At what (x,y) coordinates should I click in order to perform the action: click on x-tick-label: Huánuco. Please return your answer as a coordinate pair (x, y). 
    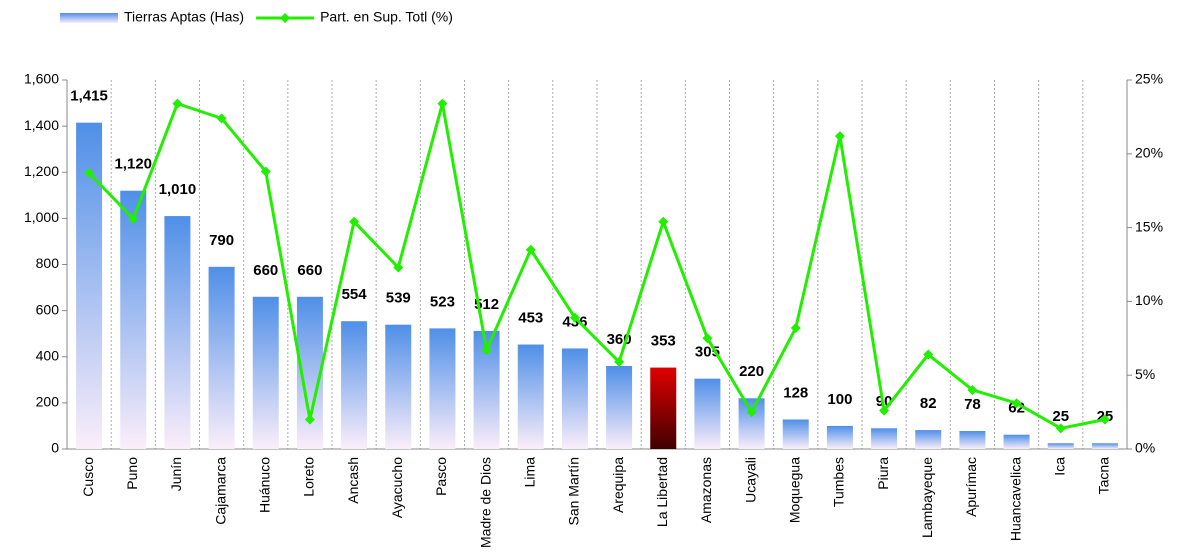
    Looking at the image, I should click on (264, 485).